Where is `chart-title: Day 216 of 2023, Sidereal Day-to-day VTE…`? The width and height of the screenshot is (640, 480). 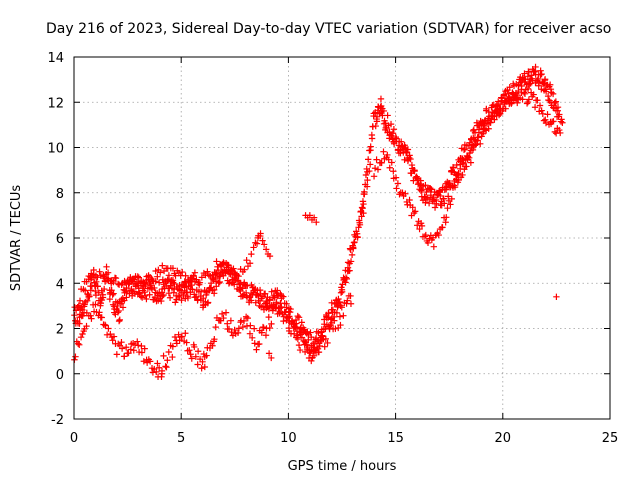 chart-title: Day 216 of 2023, Sidereal Day-to-day VTE… is located at coordinates (328, 29).